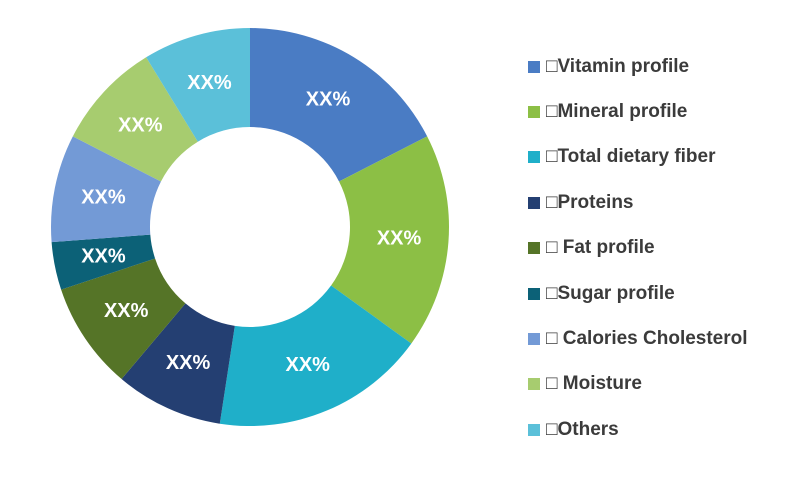 The height and width of the screenshot is (479, 800). I want to click on legend-label: □ Calories Cholesterol, so click(647, 339).